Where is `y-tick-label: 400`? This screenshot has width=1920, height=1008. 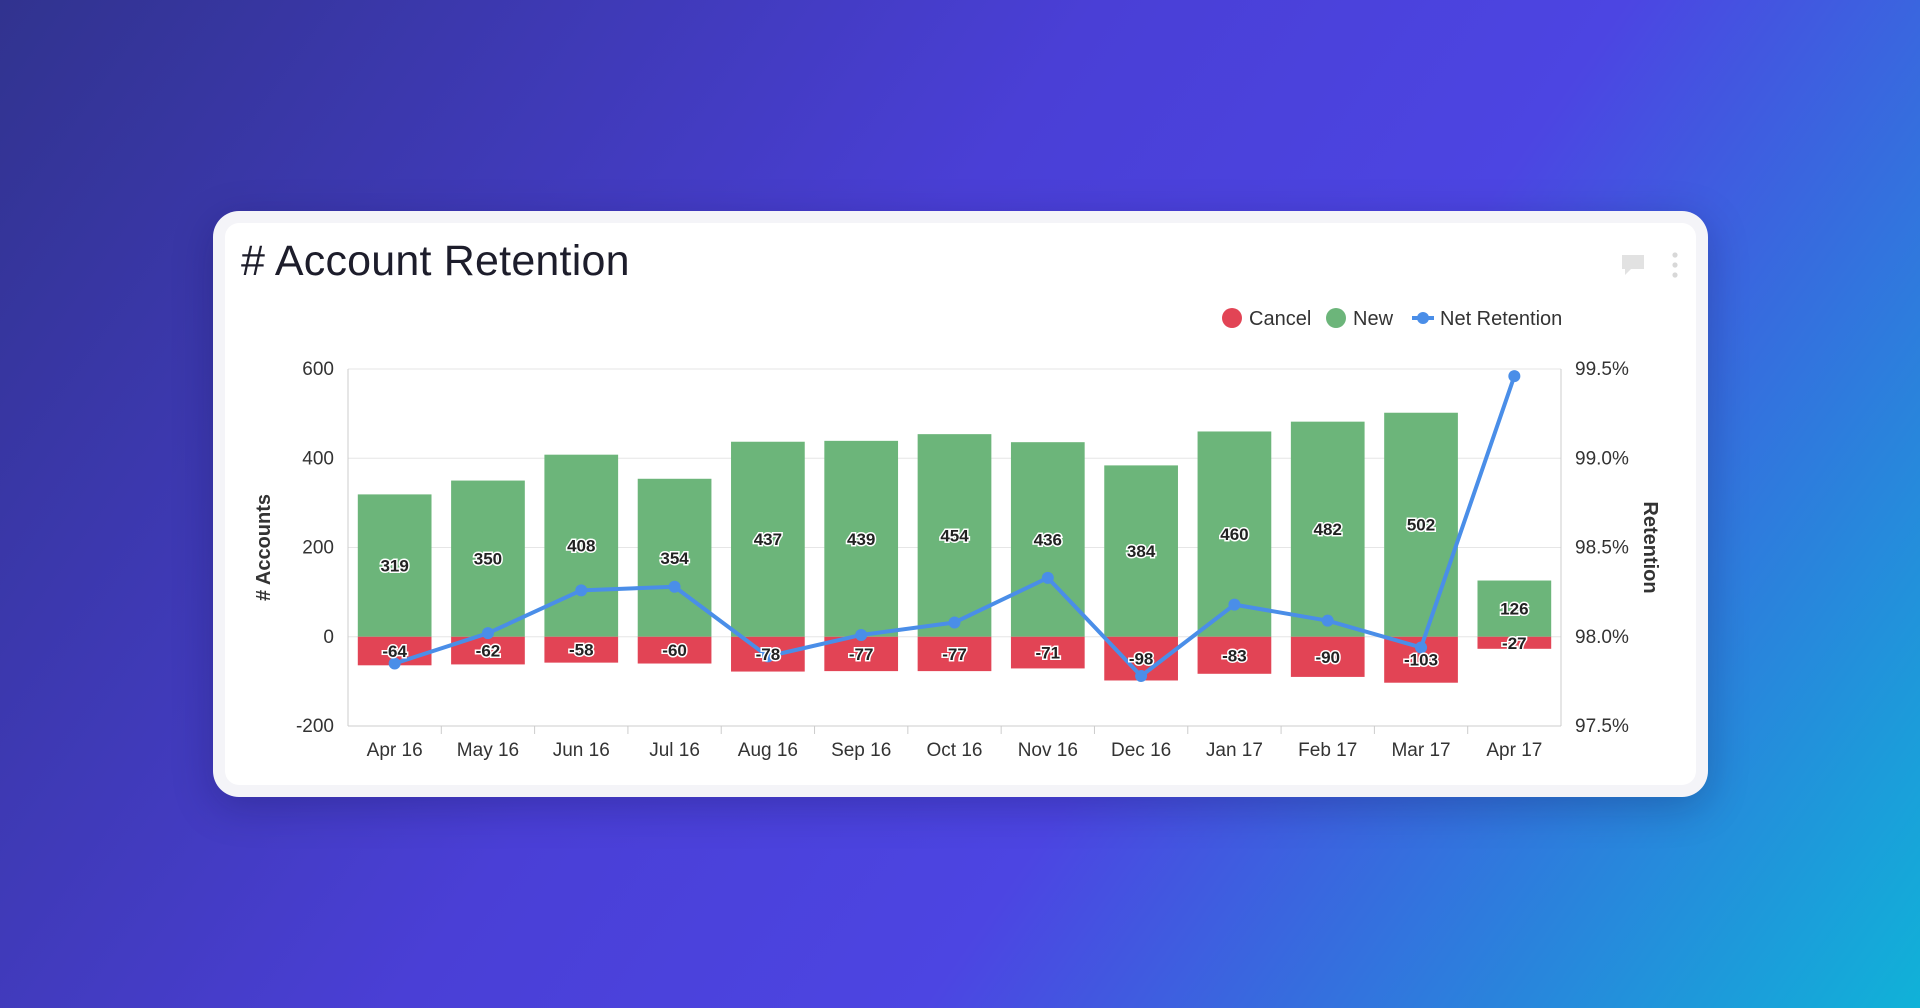 y-tick-label: 400 is located at coordinates (318, 458).